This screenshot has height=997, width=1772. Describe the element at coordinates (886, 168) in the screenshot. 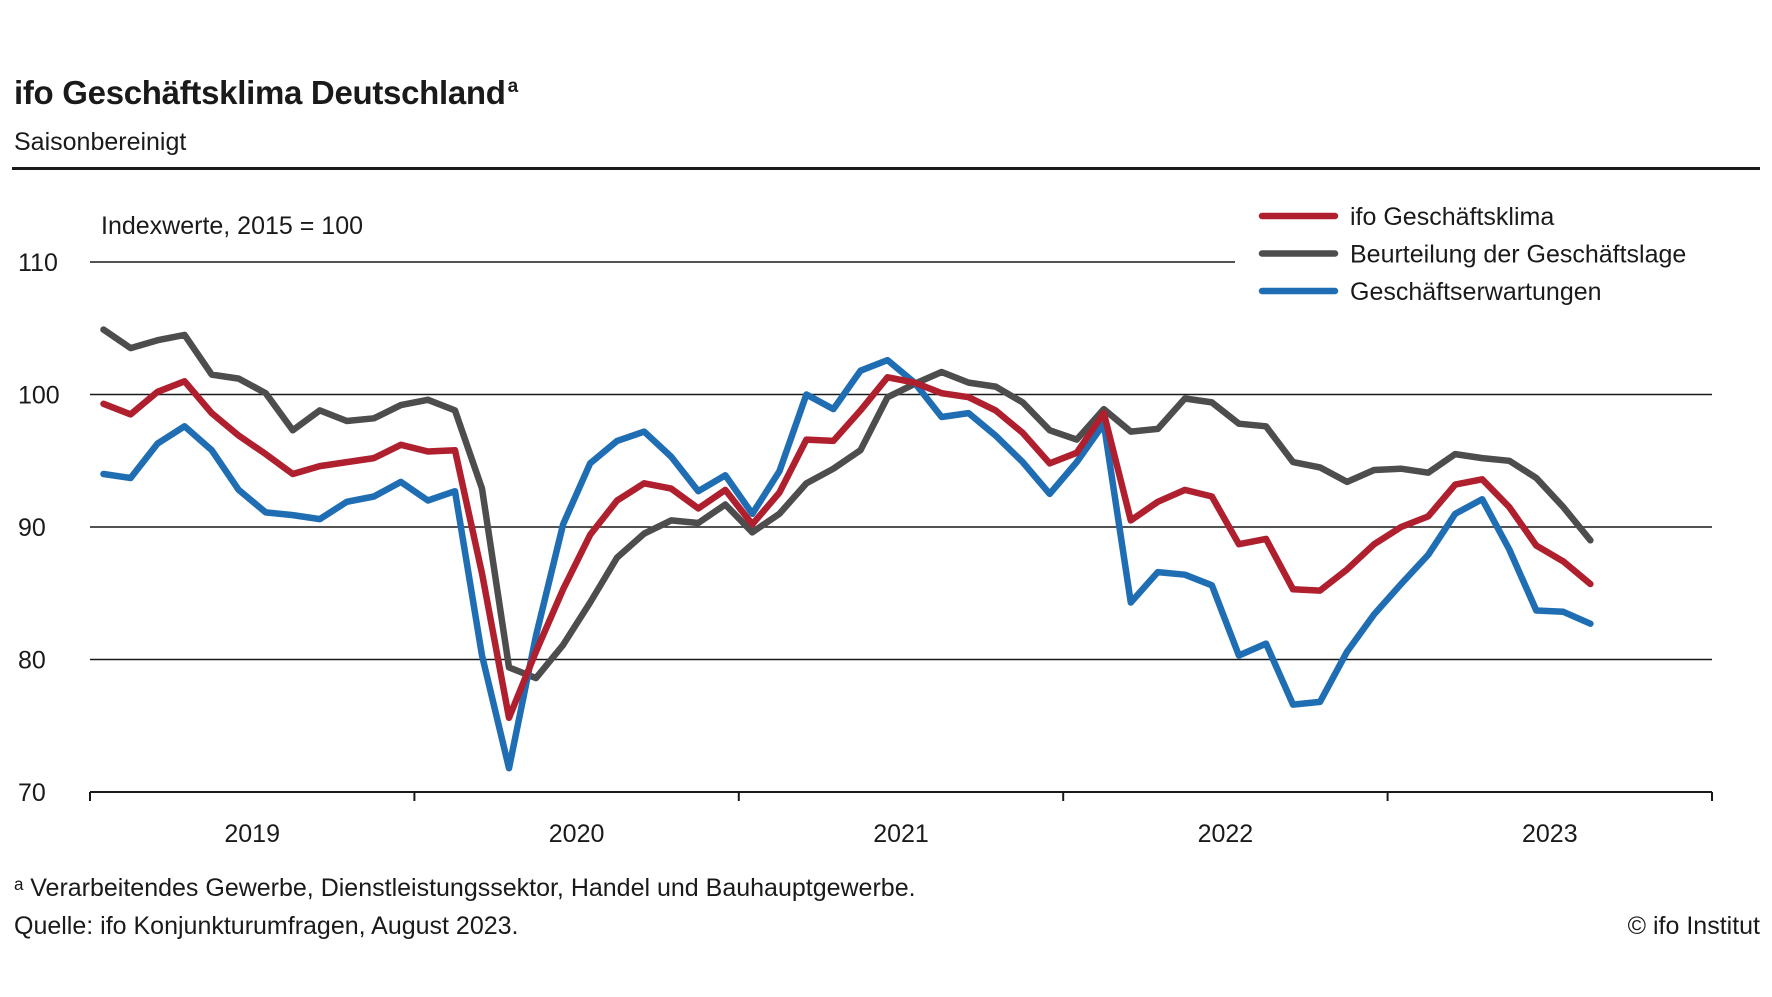

I see `header-rule` at that location.